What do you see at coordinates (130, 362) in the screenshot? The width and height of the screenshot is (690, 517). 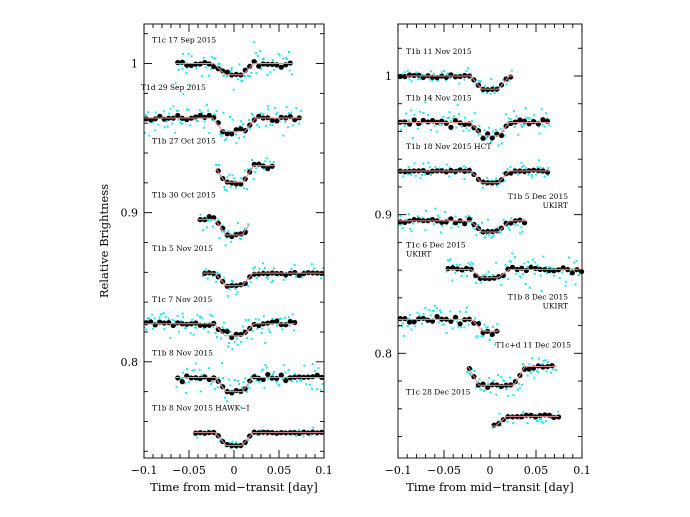 I see `y-tick-label: 0.8` at bounding box center [130, 362].